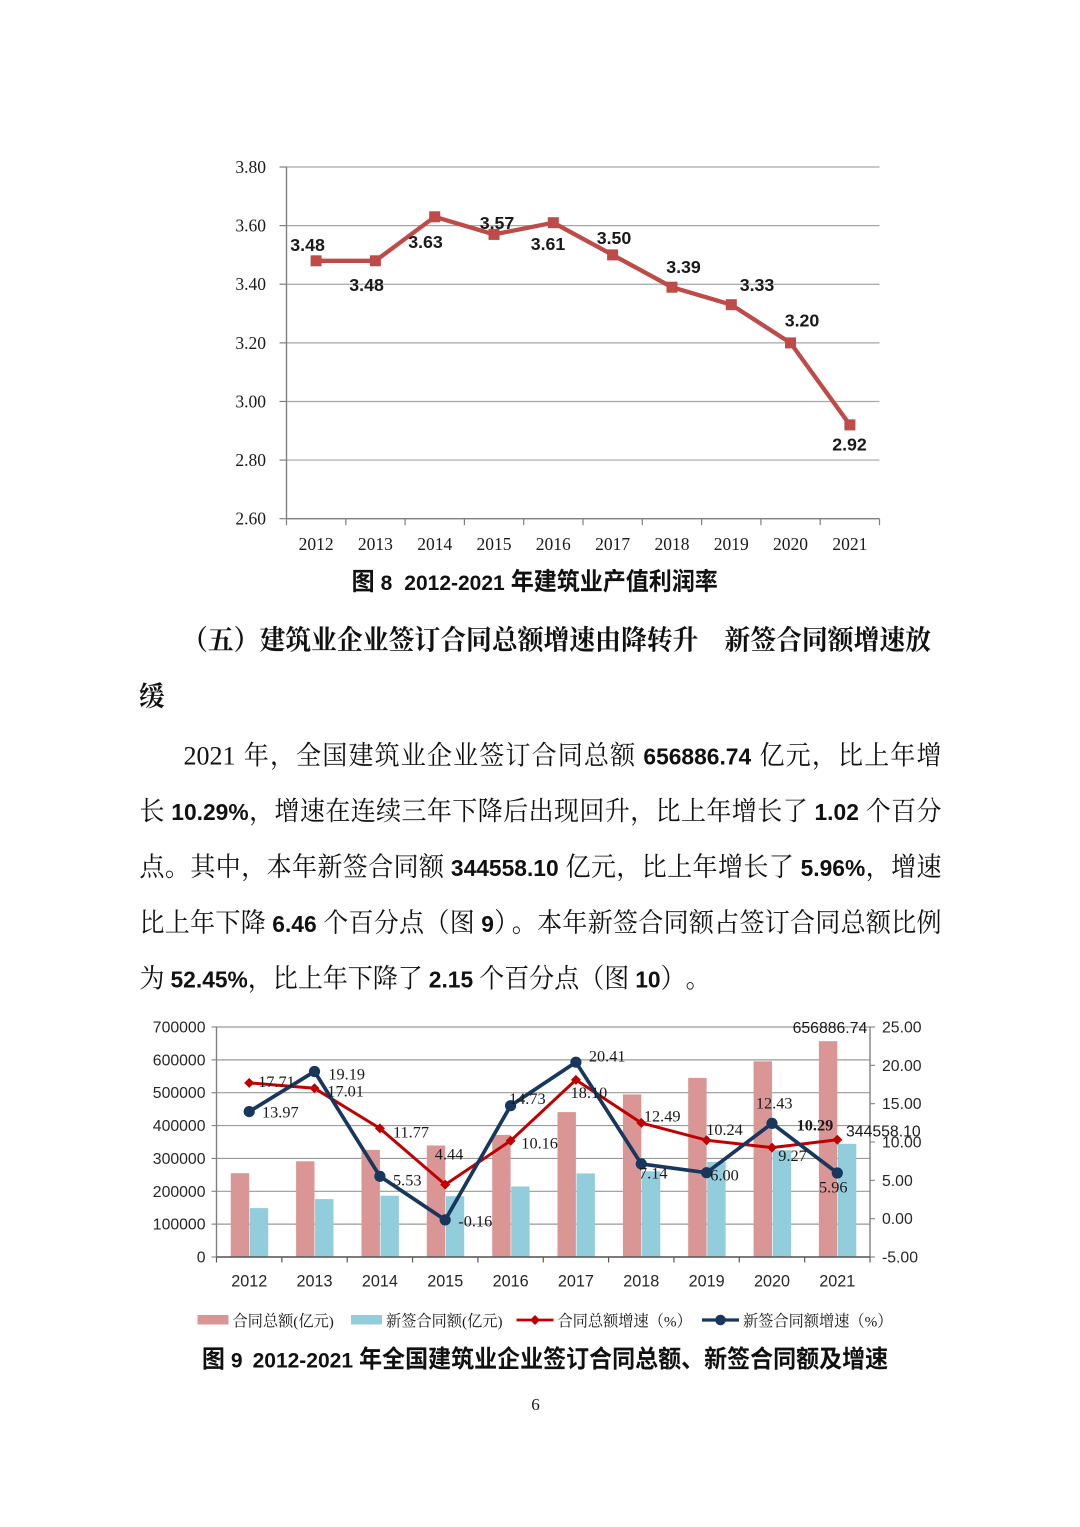  I want to click on svg-text: 25.00, so click(902, 1028).